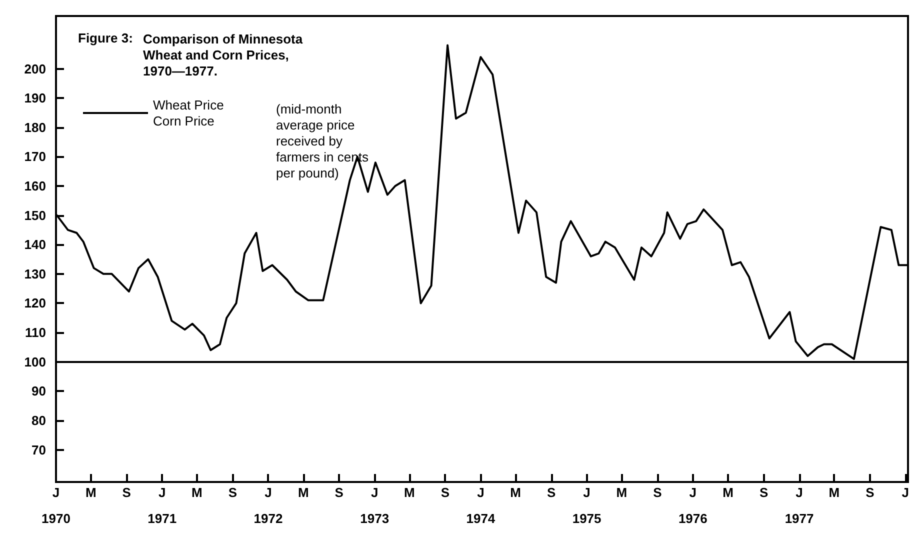 This screenshot has height=536, width=920. What do you see at coordinates (35, 332) in the screenshot?
I see `y-tick-label: 110` at bounding box center [35, 332].